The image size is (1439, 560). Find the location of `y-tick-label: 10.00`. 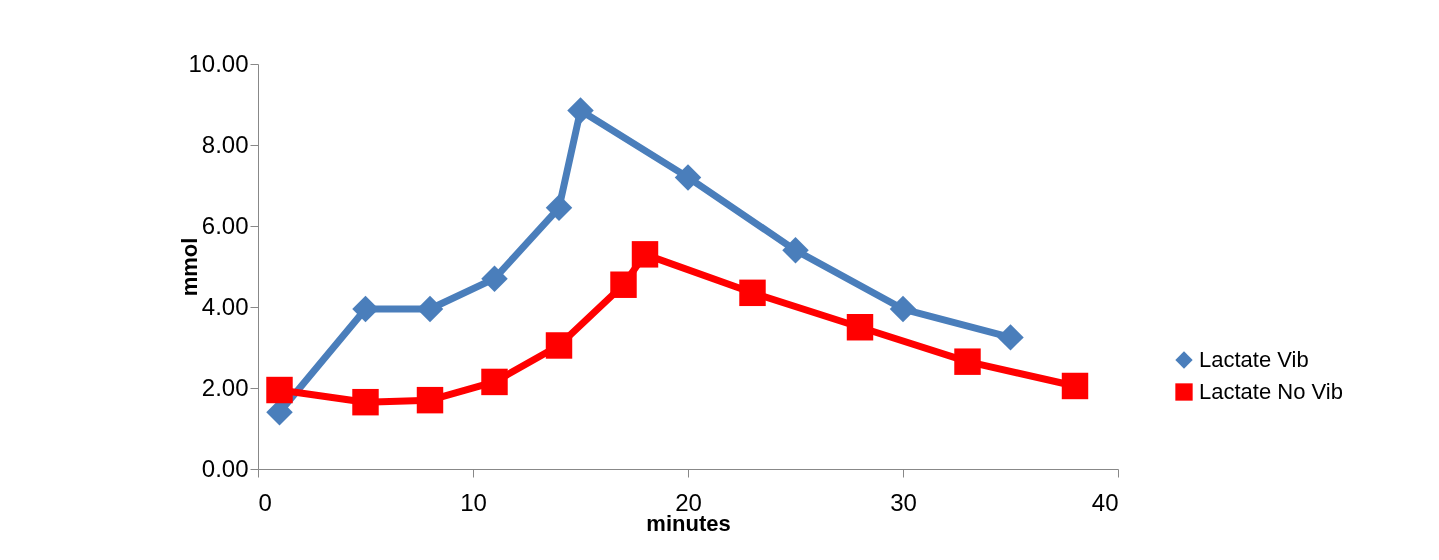

y-tick-label: 10.00 is located at coordinates (218, 63).